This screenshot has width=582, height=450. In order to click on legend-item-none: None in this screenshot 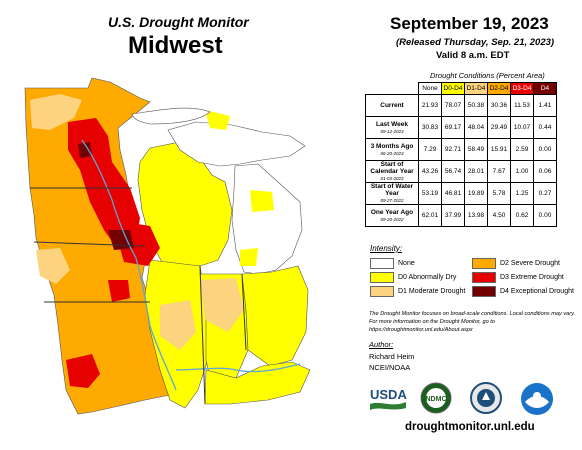, I will do `click(392, 263)`.